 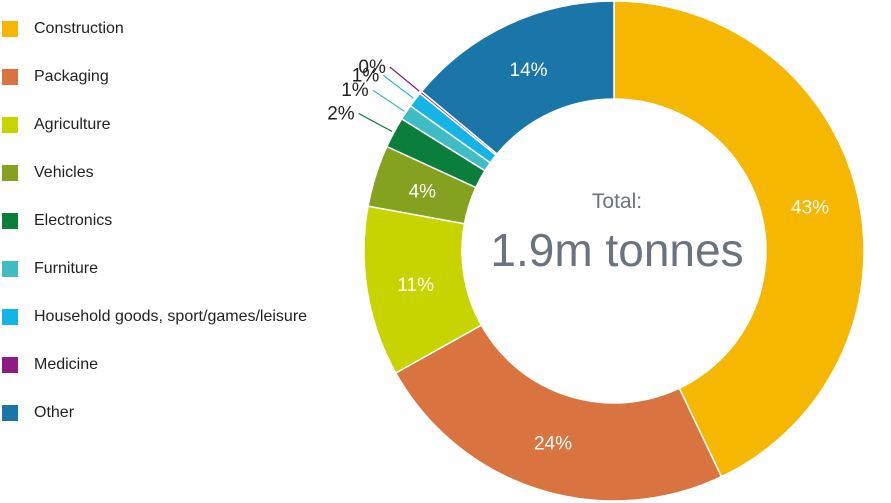 What do you see at coordinates (398, 86) in the screenshot?
I see `leader-line-household-goods-sport-games-leisure` at bounding box center [398, 86].